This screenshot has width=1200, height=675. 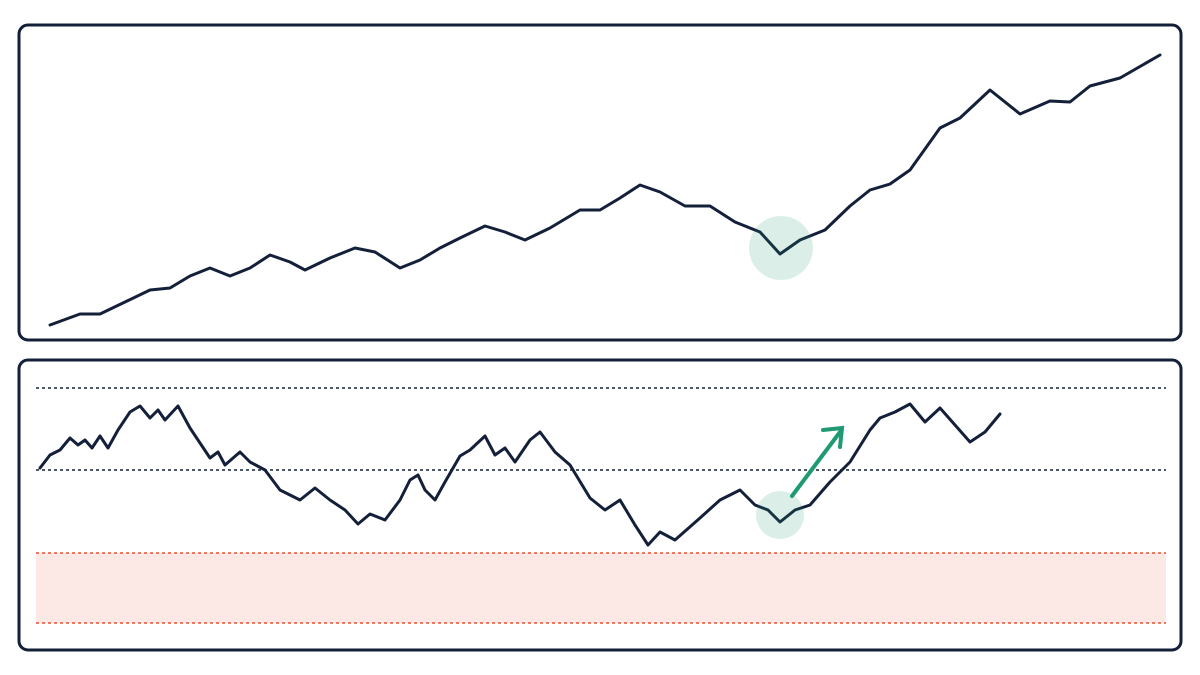 I want to click on arrow-shaft, so click(x=816, y=464).